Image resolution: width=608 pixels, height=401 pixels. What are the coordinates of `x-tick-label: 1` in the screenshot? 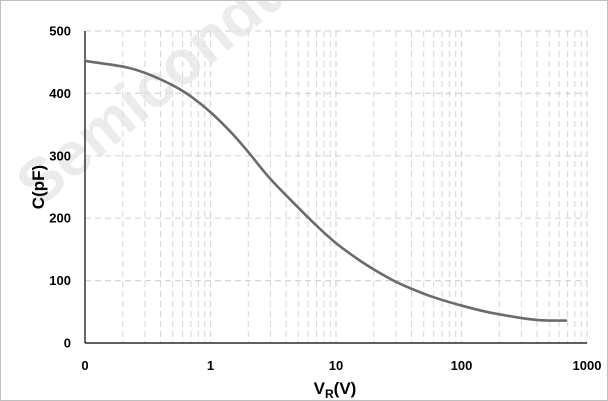 It's located at (210, 365).